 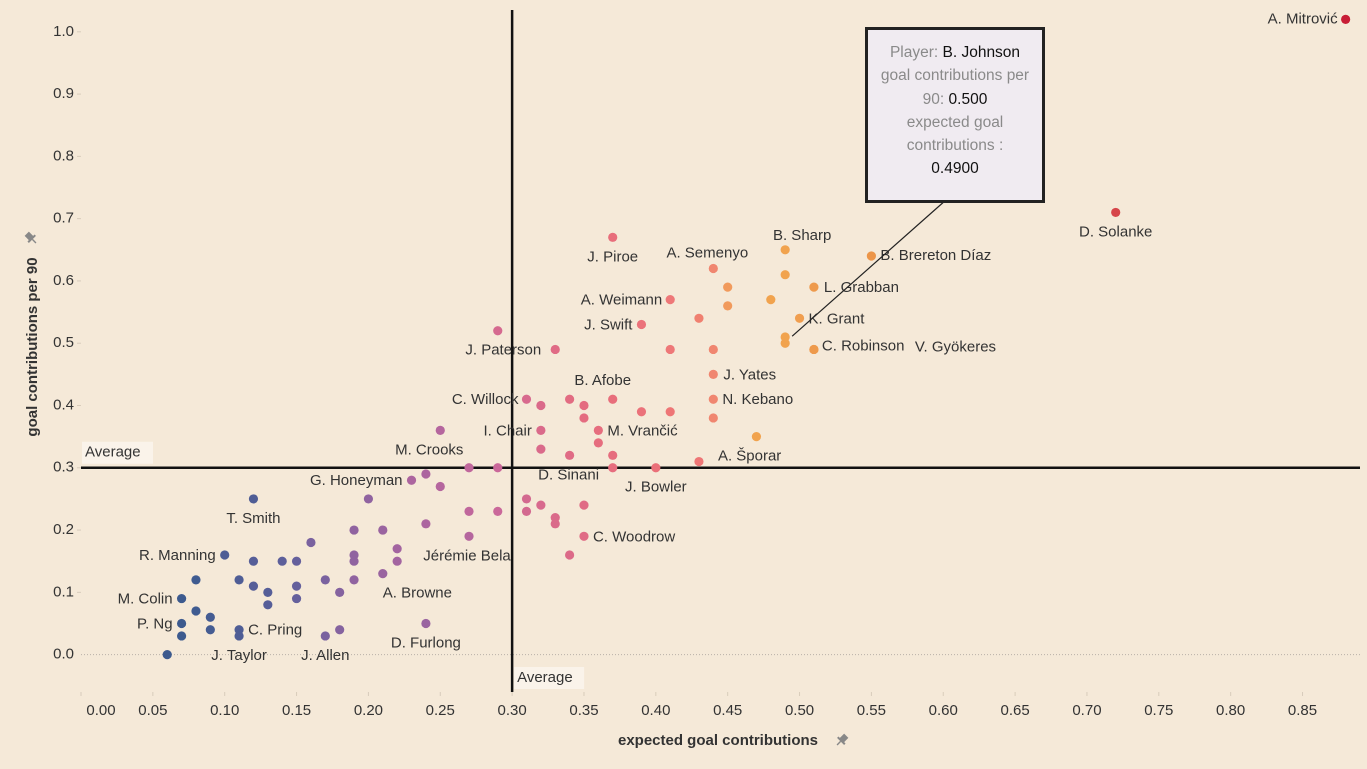 What do you see at coordinates (224, 710) in the screenshot?
I see `x-tick-label: 0.10` at bounding box center [224, 710].